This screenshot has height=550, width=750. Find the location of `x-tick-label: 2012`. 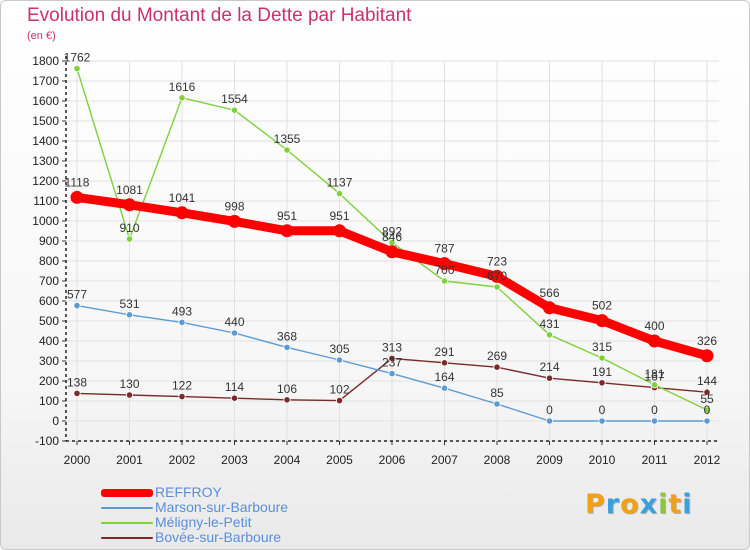

x-tick-label: 2012 is located at coordinates (707, 460).